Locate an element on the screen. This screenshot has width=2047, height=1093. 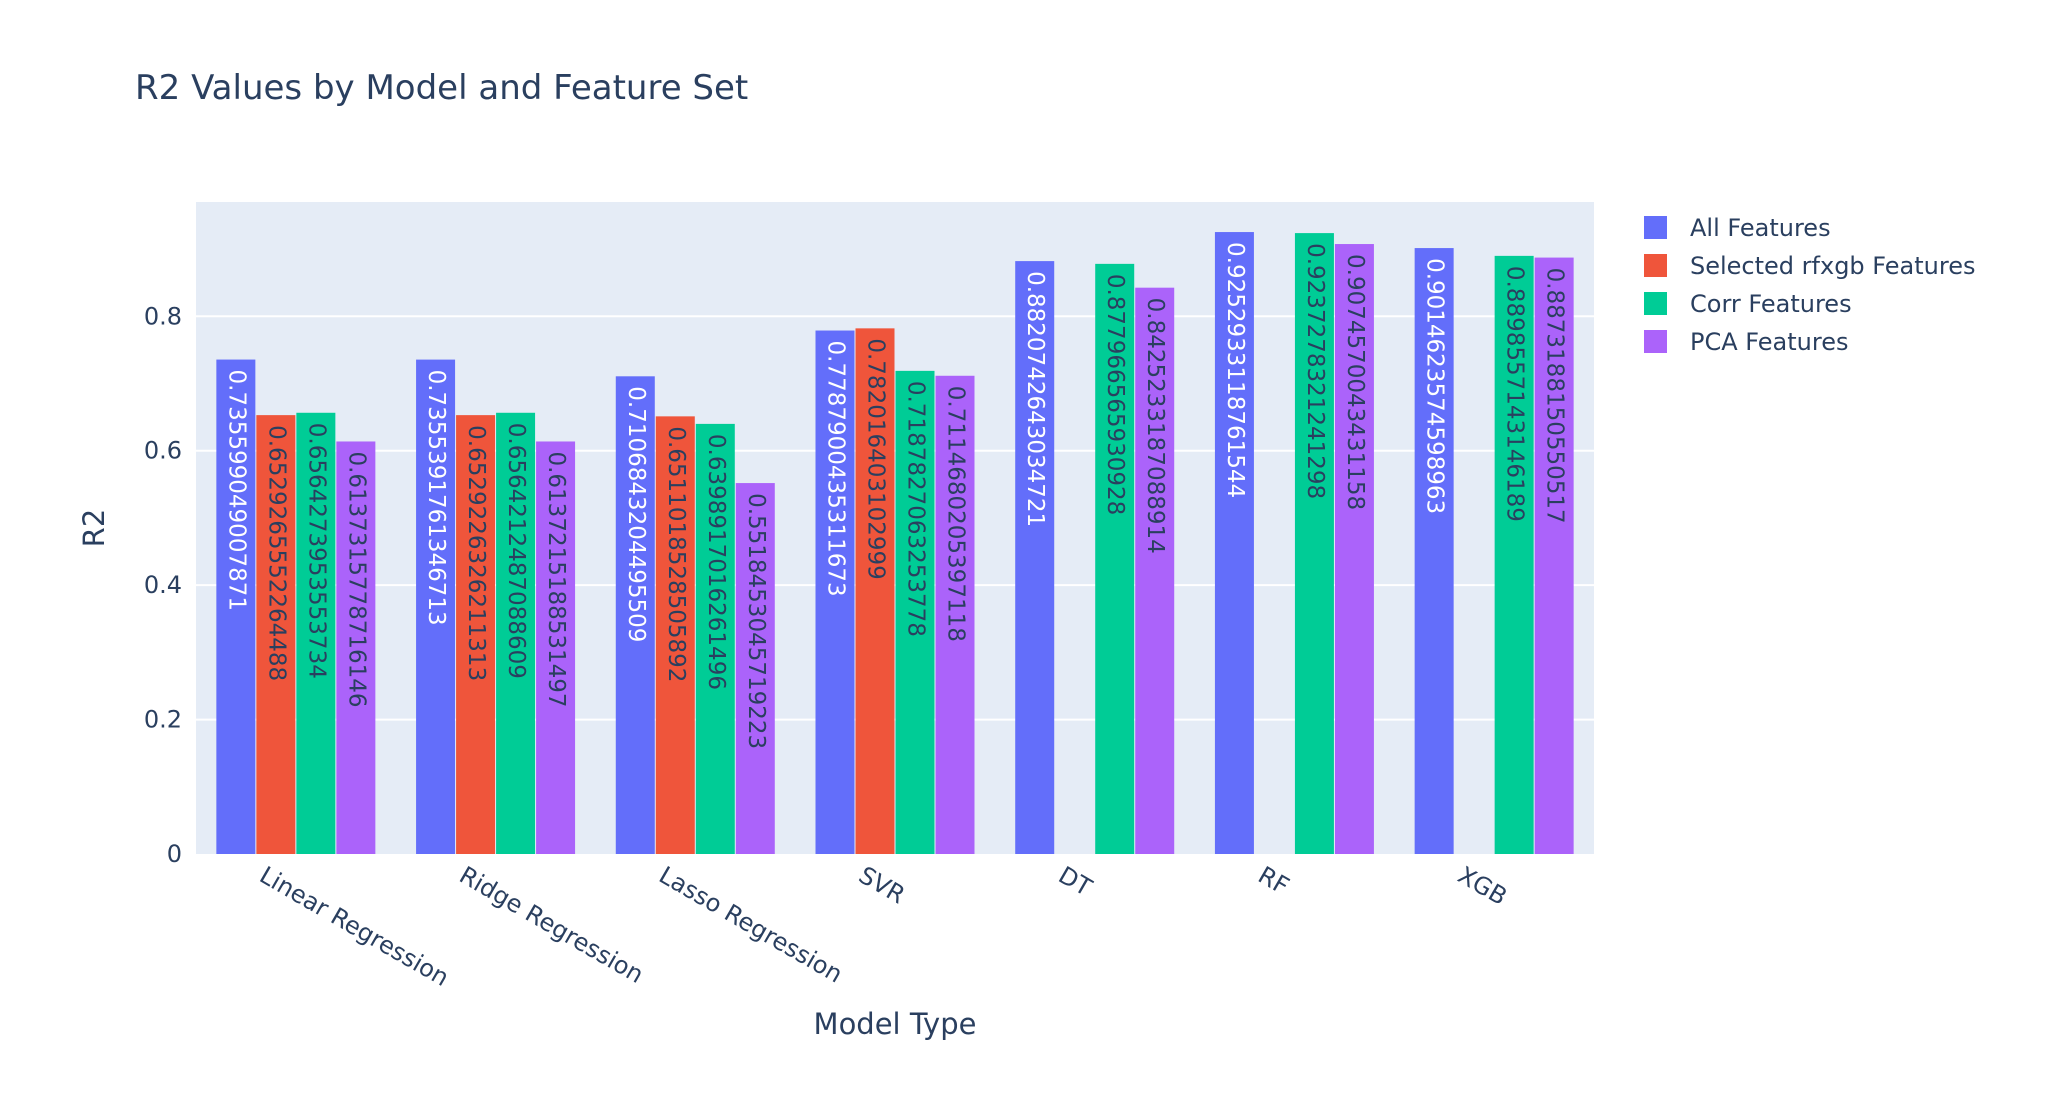
x-tick-label: XGB is located at coordinates (1482, 886).